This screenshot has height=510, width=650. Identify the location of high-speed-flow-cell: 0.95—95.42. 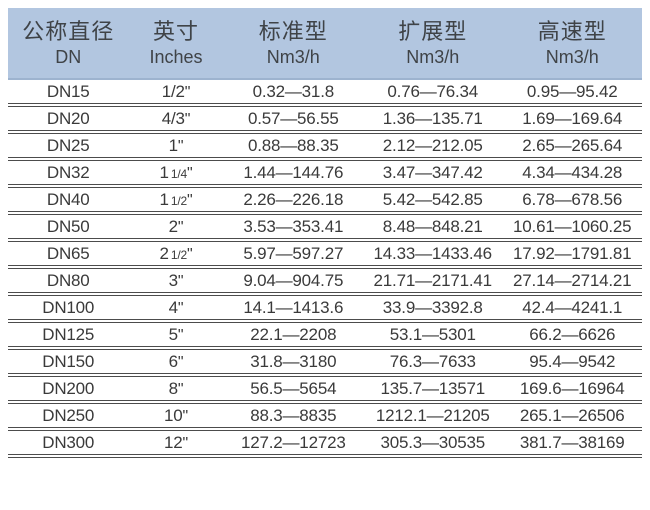
(572, 93).